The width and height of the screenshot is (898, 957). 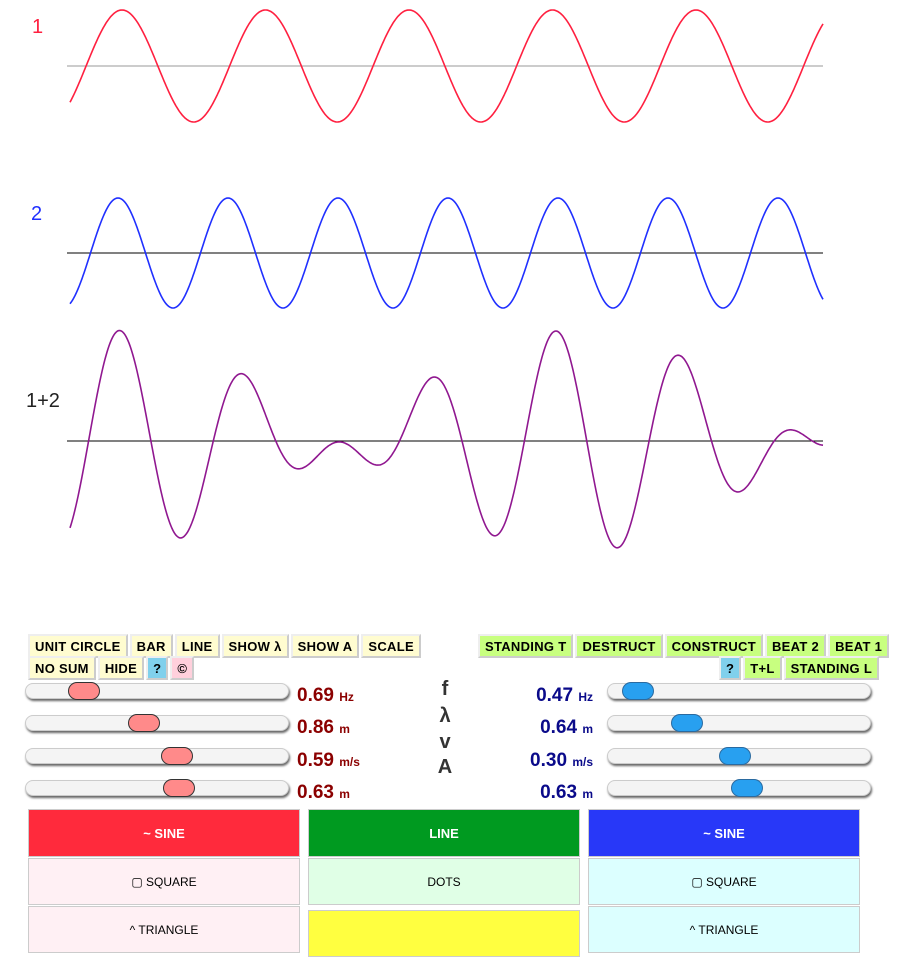 I want to click on value-number: 0.64, so click(x=559, y=727).